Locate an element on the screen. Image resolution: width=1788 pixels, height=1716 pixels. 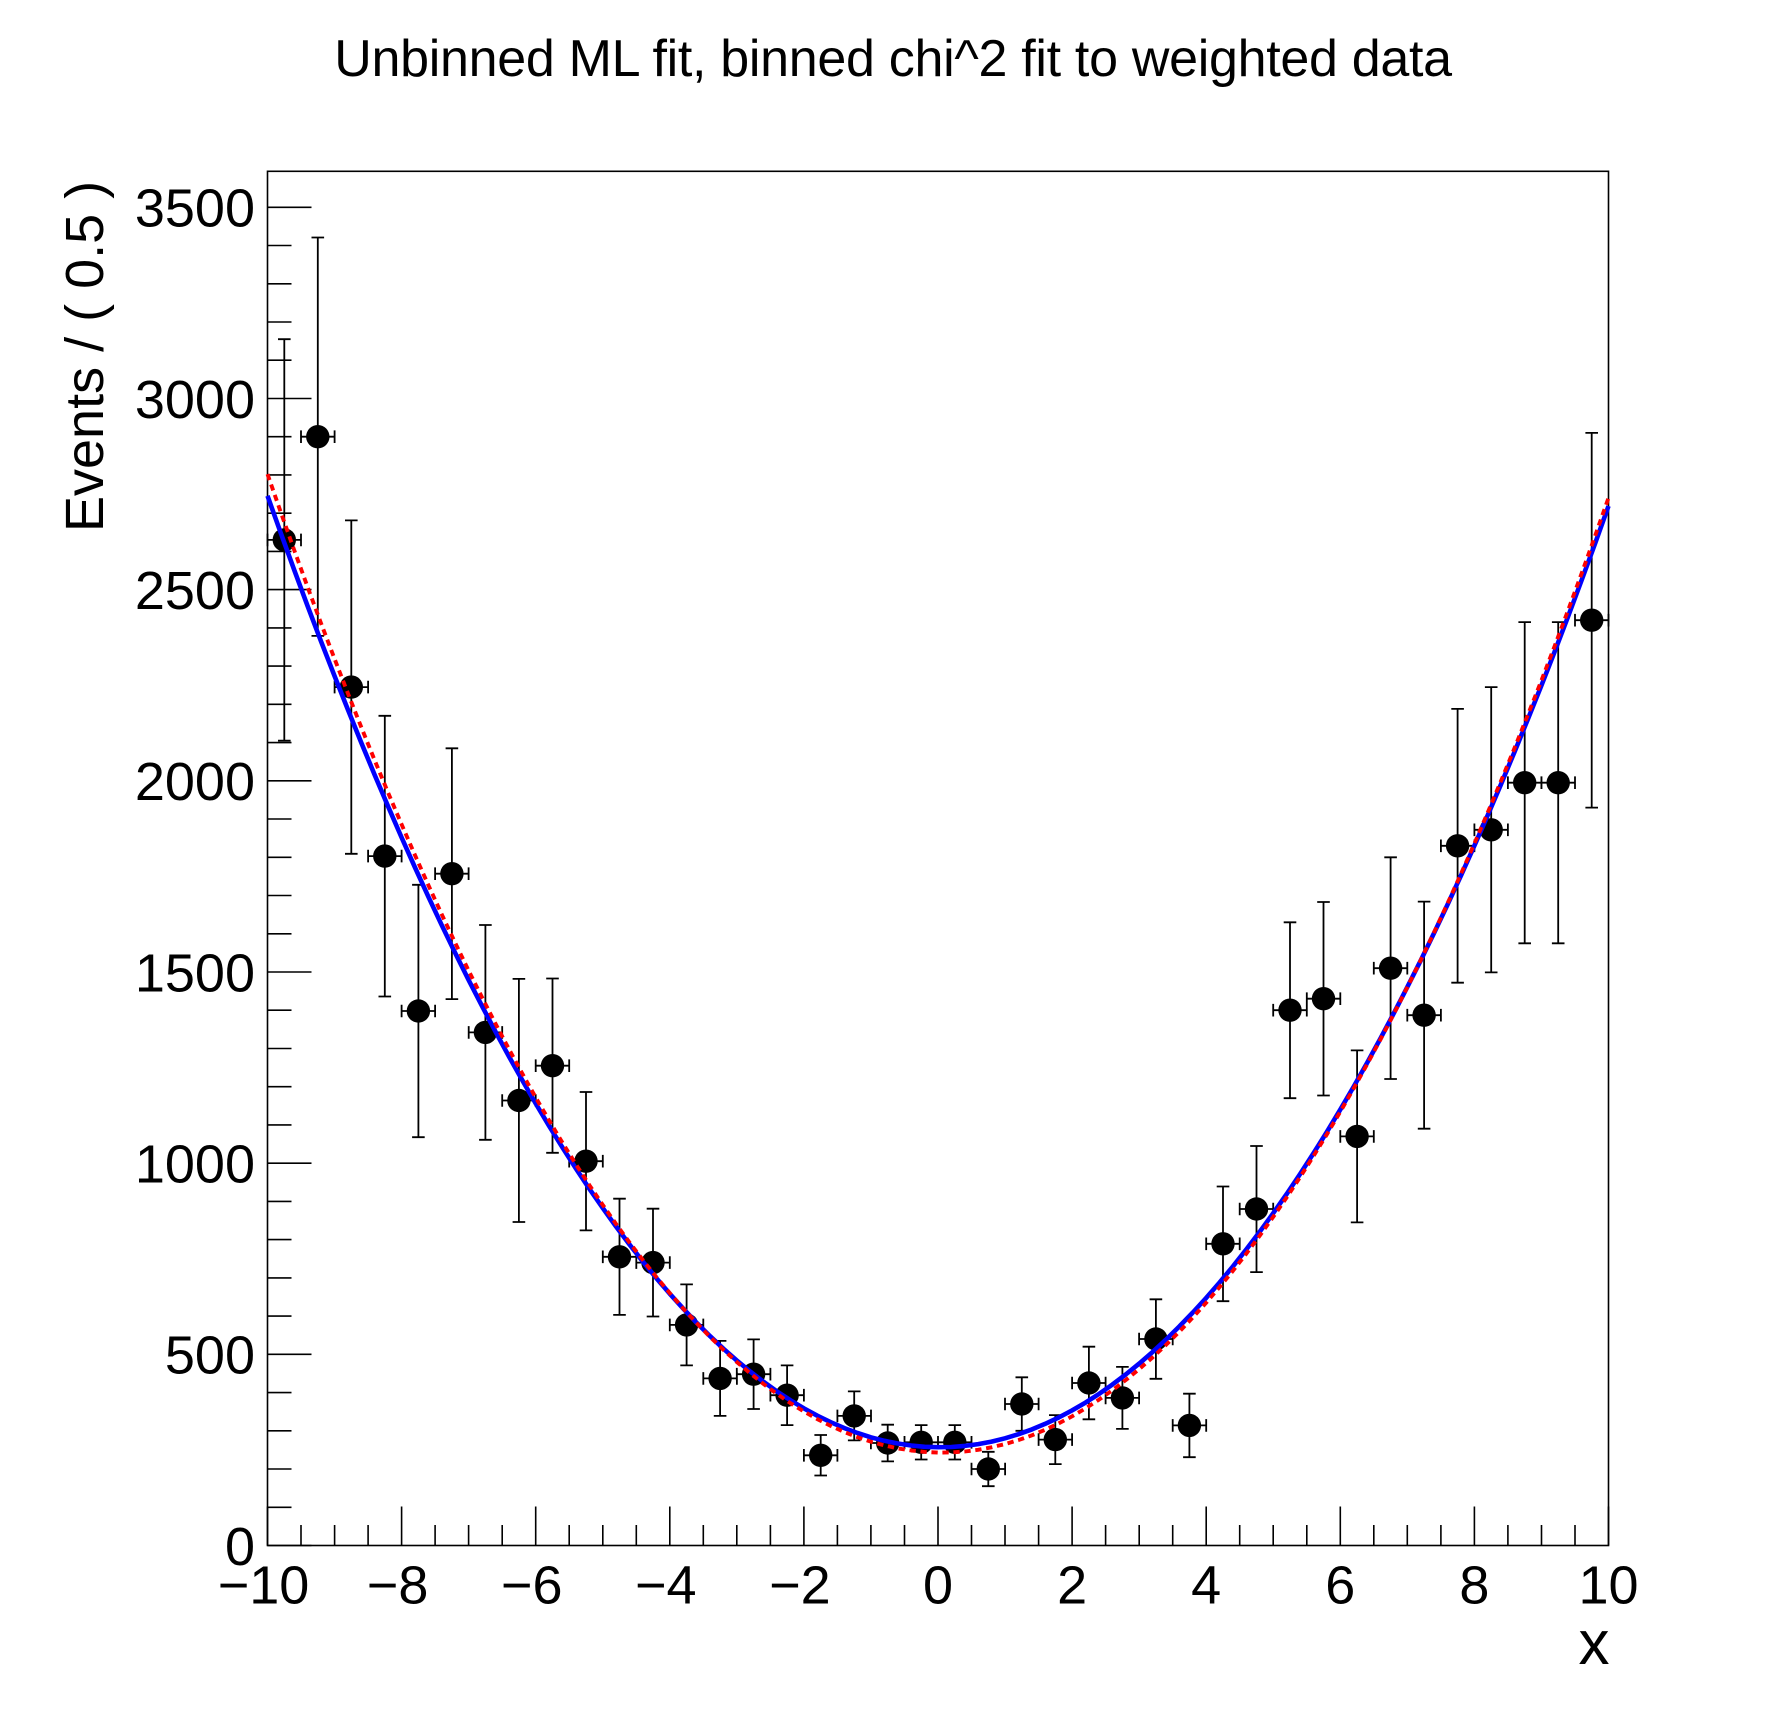
svg-text: 2500 is located at coordinates (195, 591).